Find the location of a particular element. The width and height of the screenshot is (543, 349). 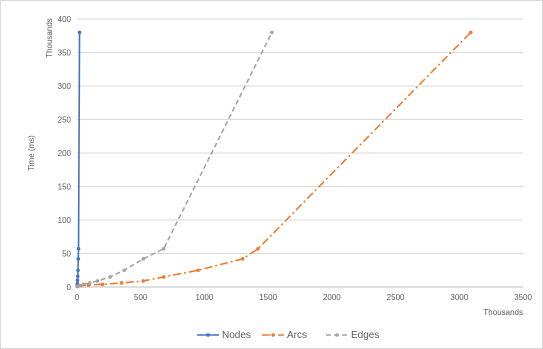

y-tick-label: 200 is located at coordinates (65, 153).